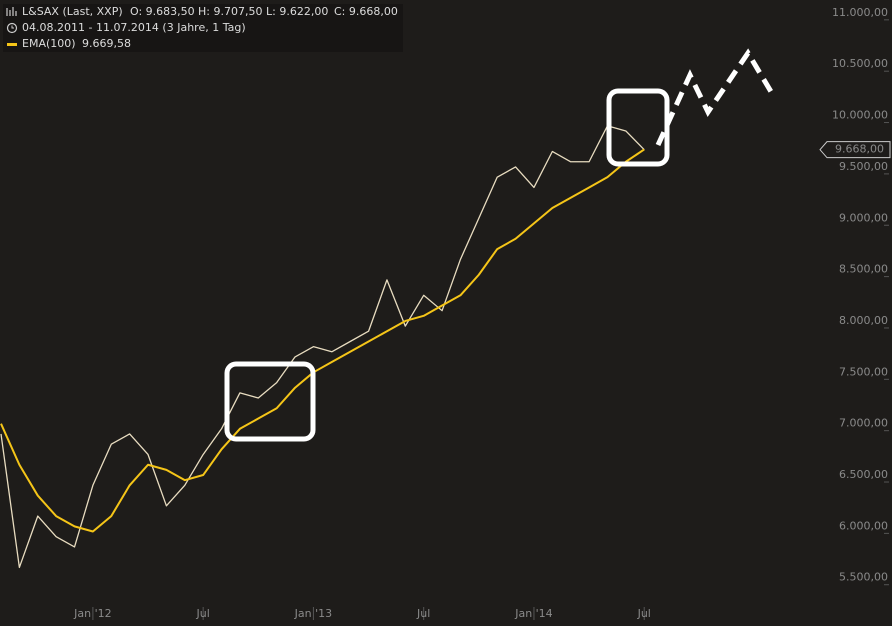 Image resolution: width=892 pixels, height=626 pixels. What do you see at coordinates (863, 525) in the screenshot?
I see `y-tick-label: 6.000,00` at bounding box center [863, 525].